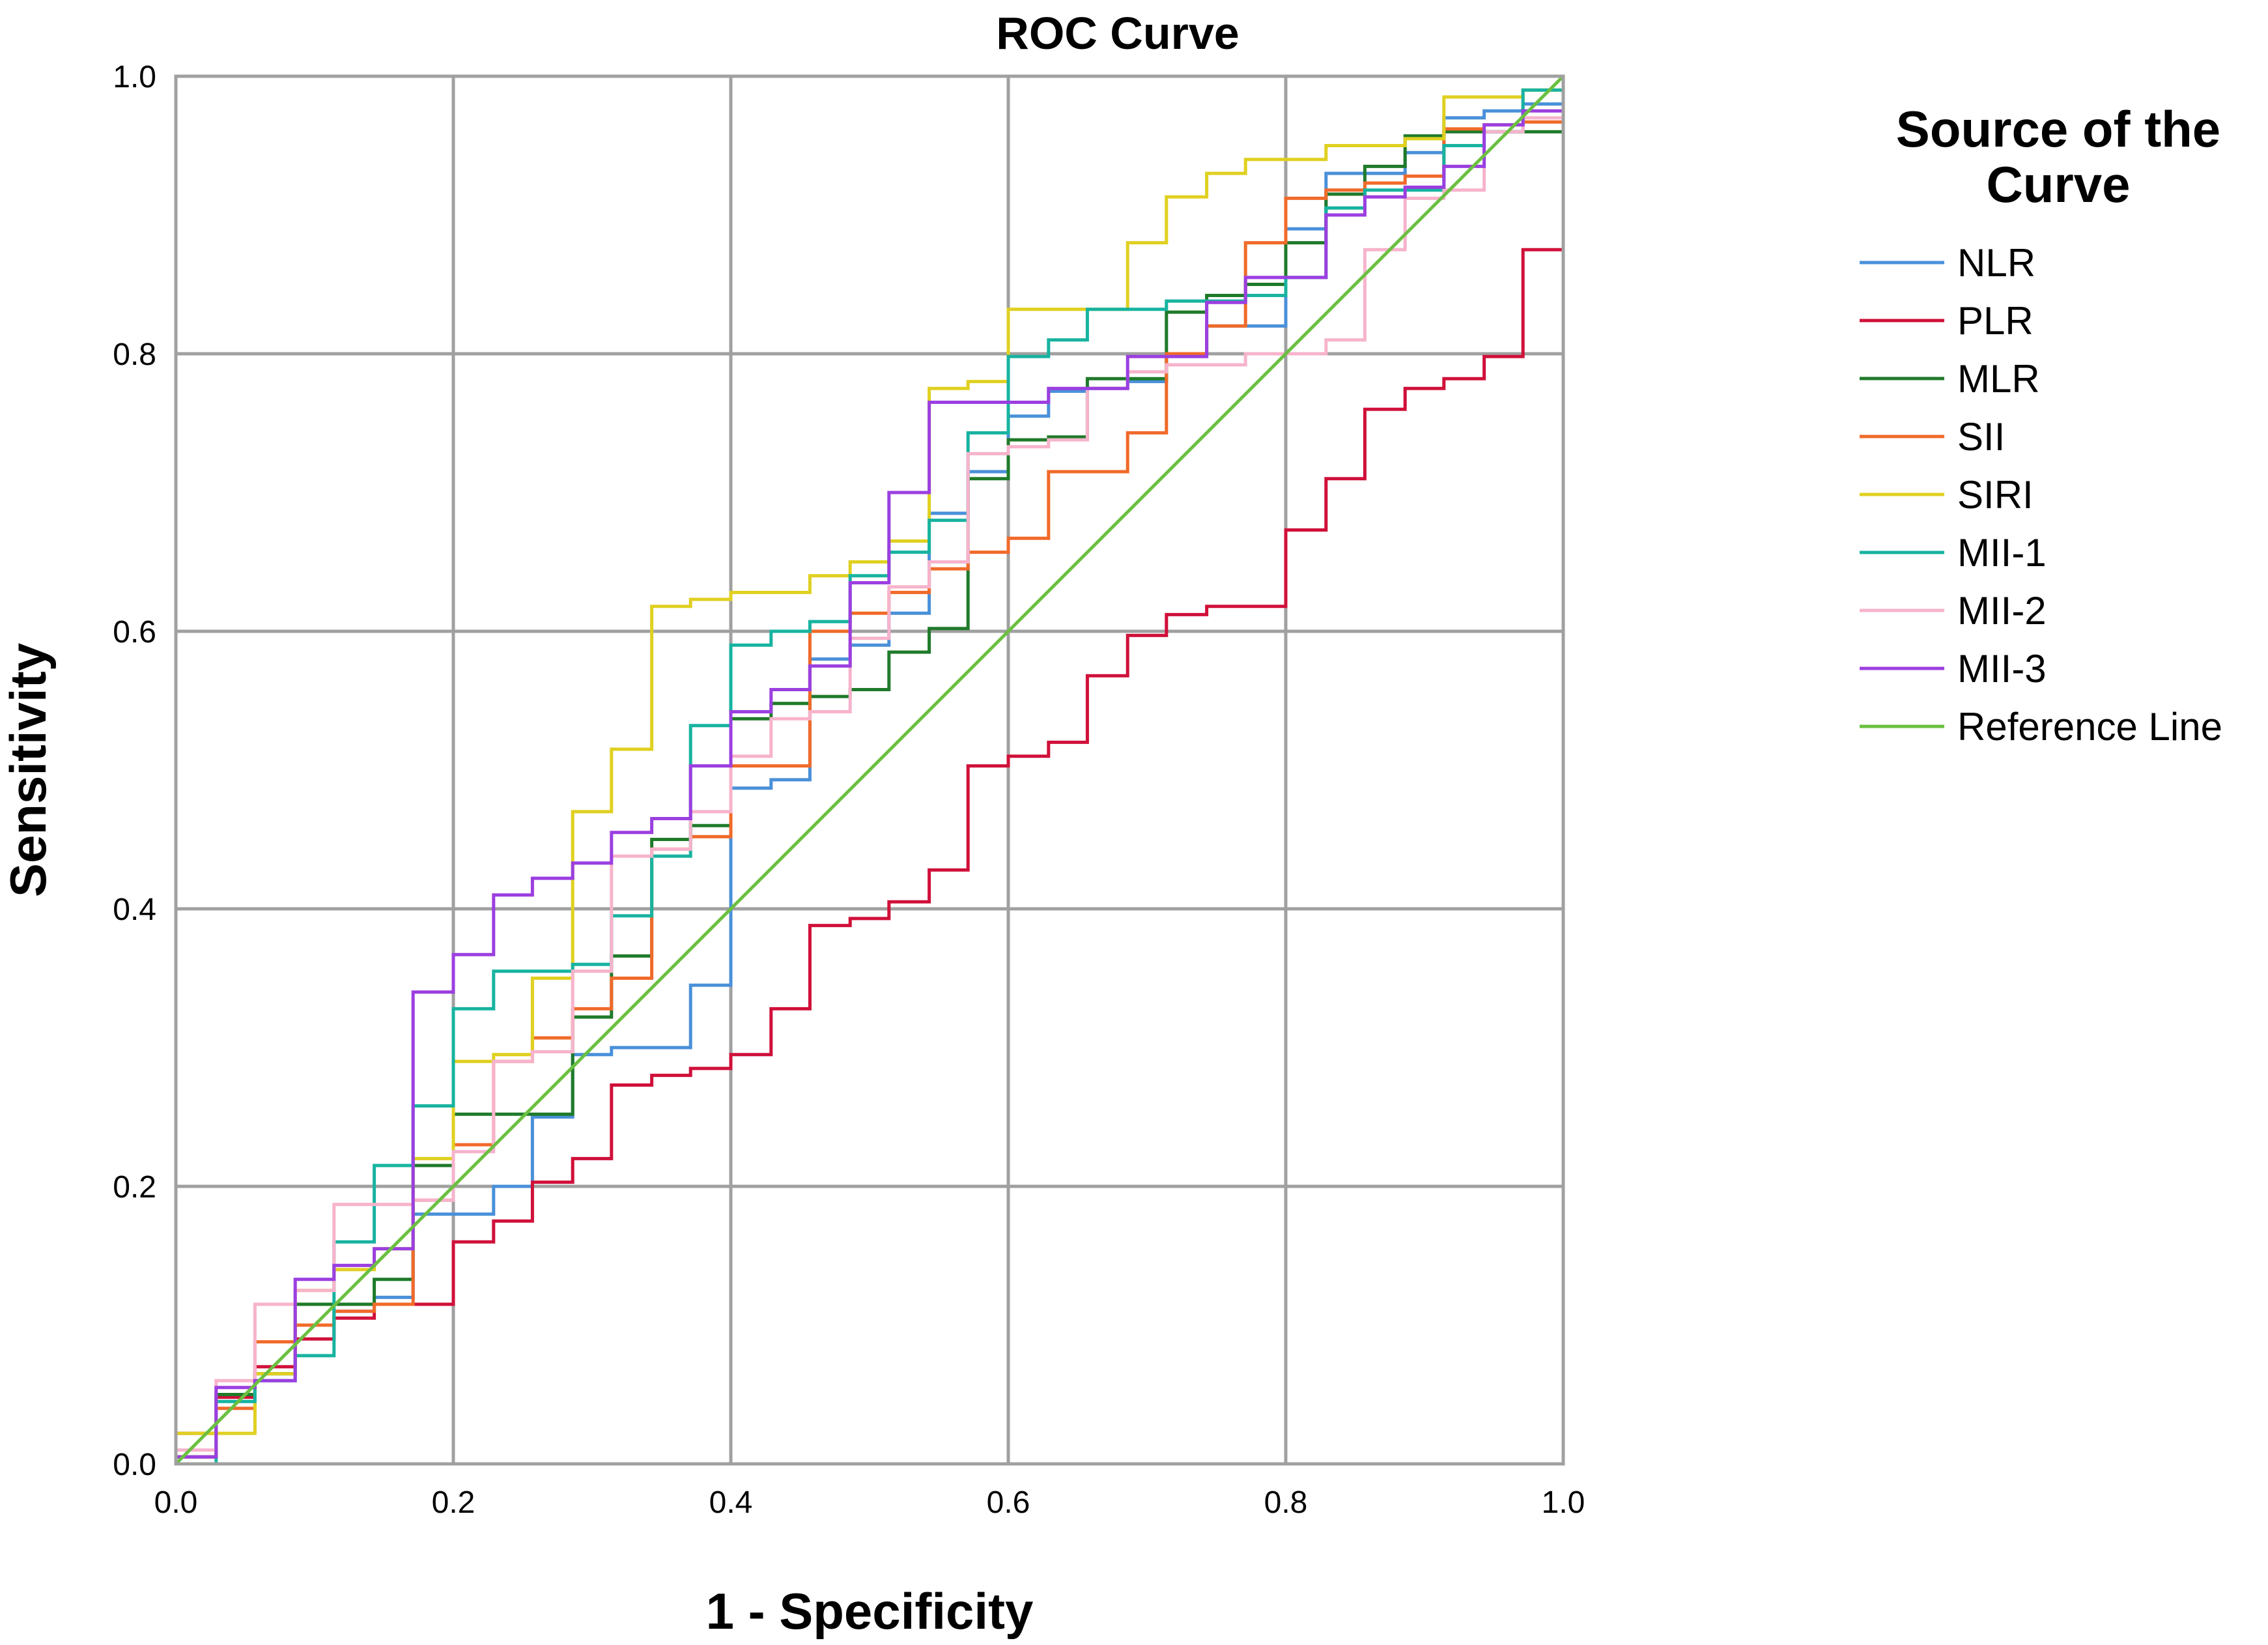 The image size is (2268, 1645). Describe the element at coordinates (1563, 1502) in the screenshot. I see `x-tick-label-5: 1.0` at that location.